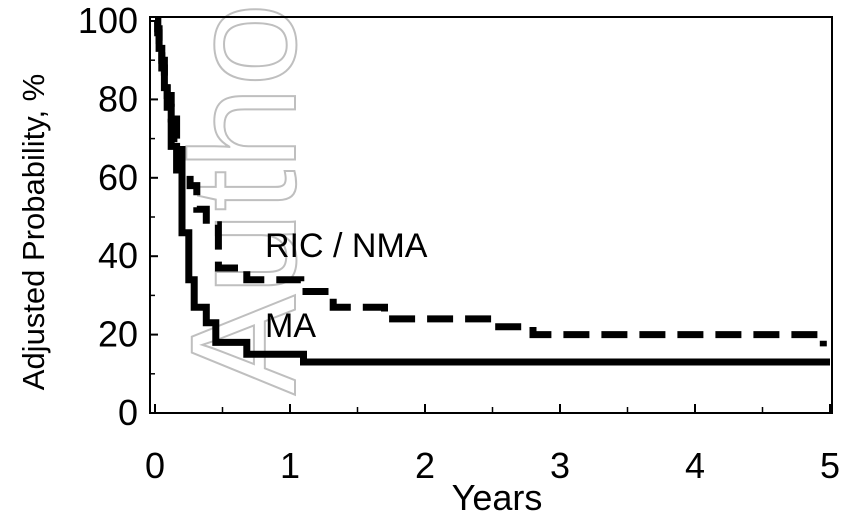  What do you see at coordinates (346, 246) in the screenshot?
I see `series-label-ric-nma: RIC / NMA` at bounding box center [346, 246].